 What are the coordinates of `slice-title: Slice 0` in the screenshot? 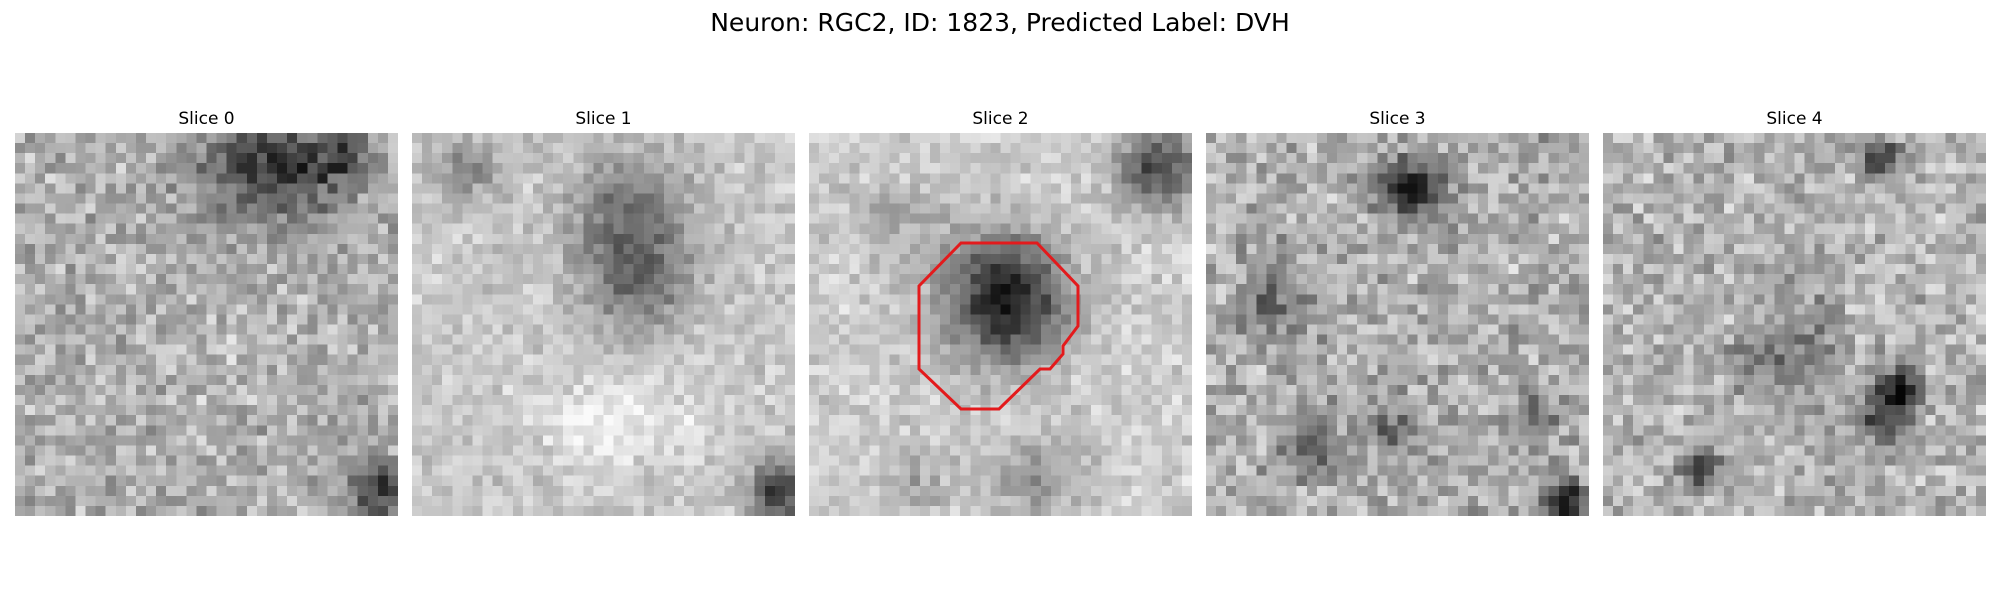 It's located at (206, 119).